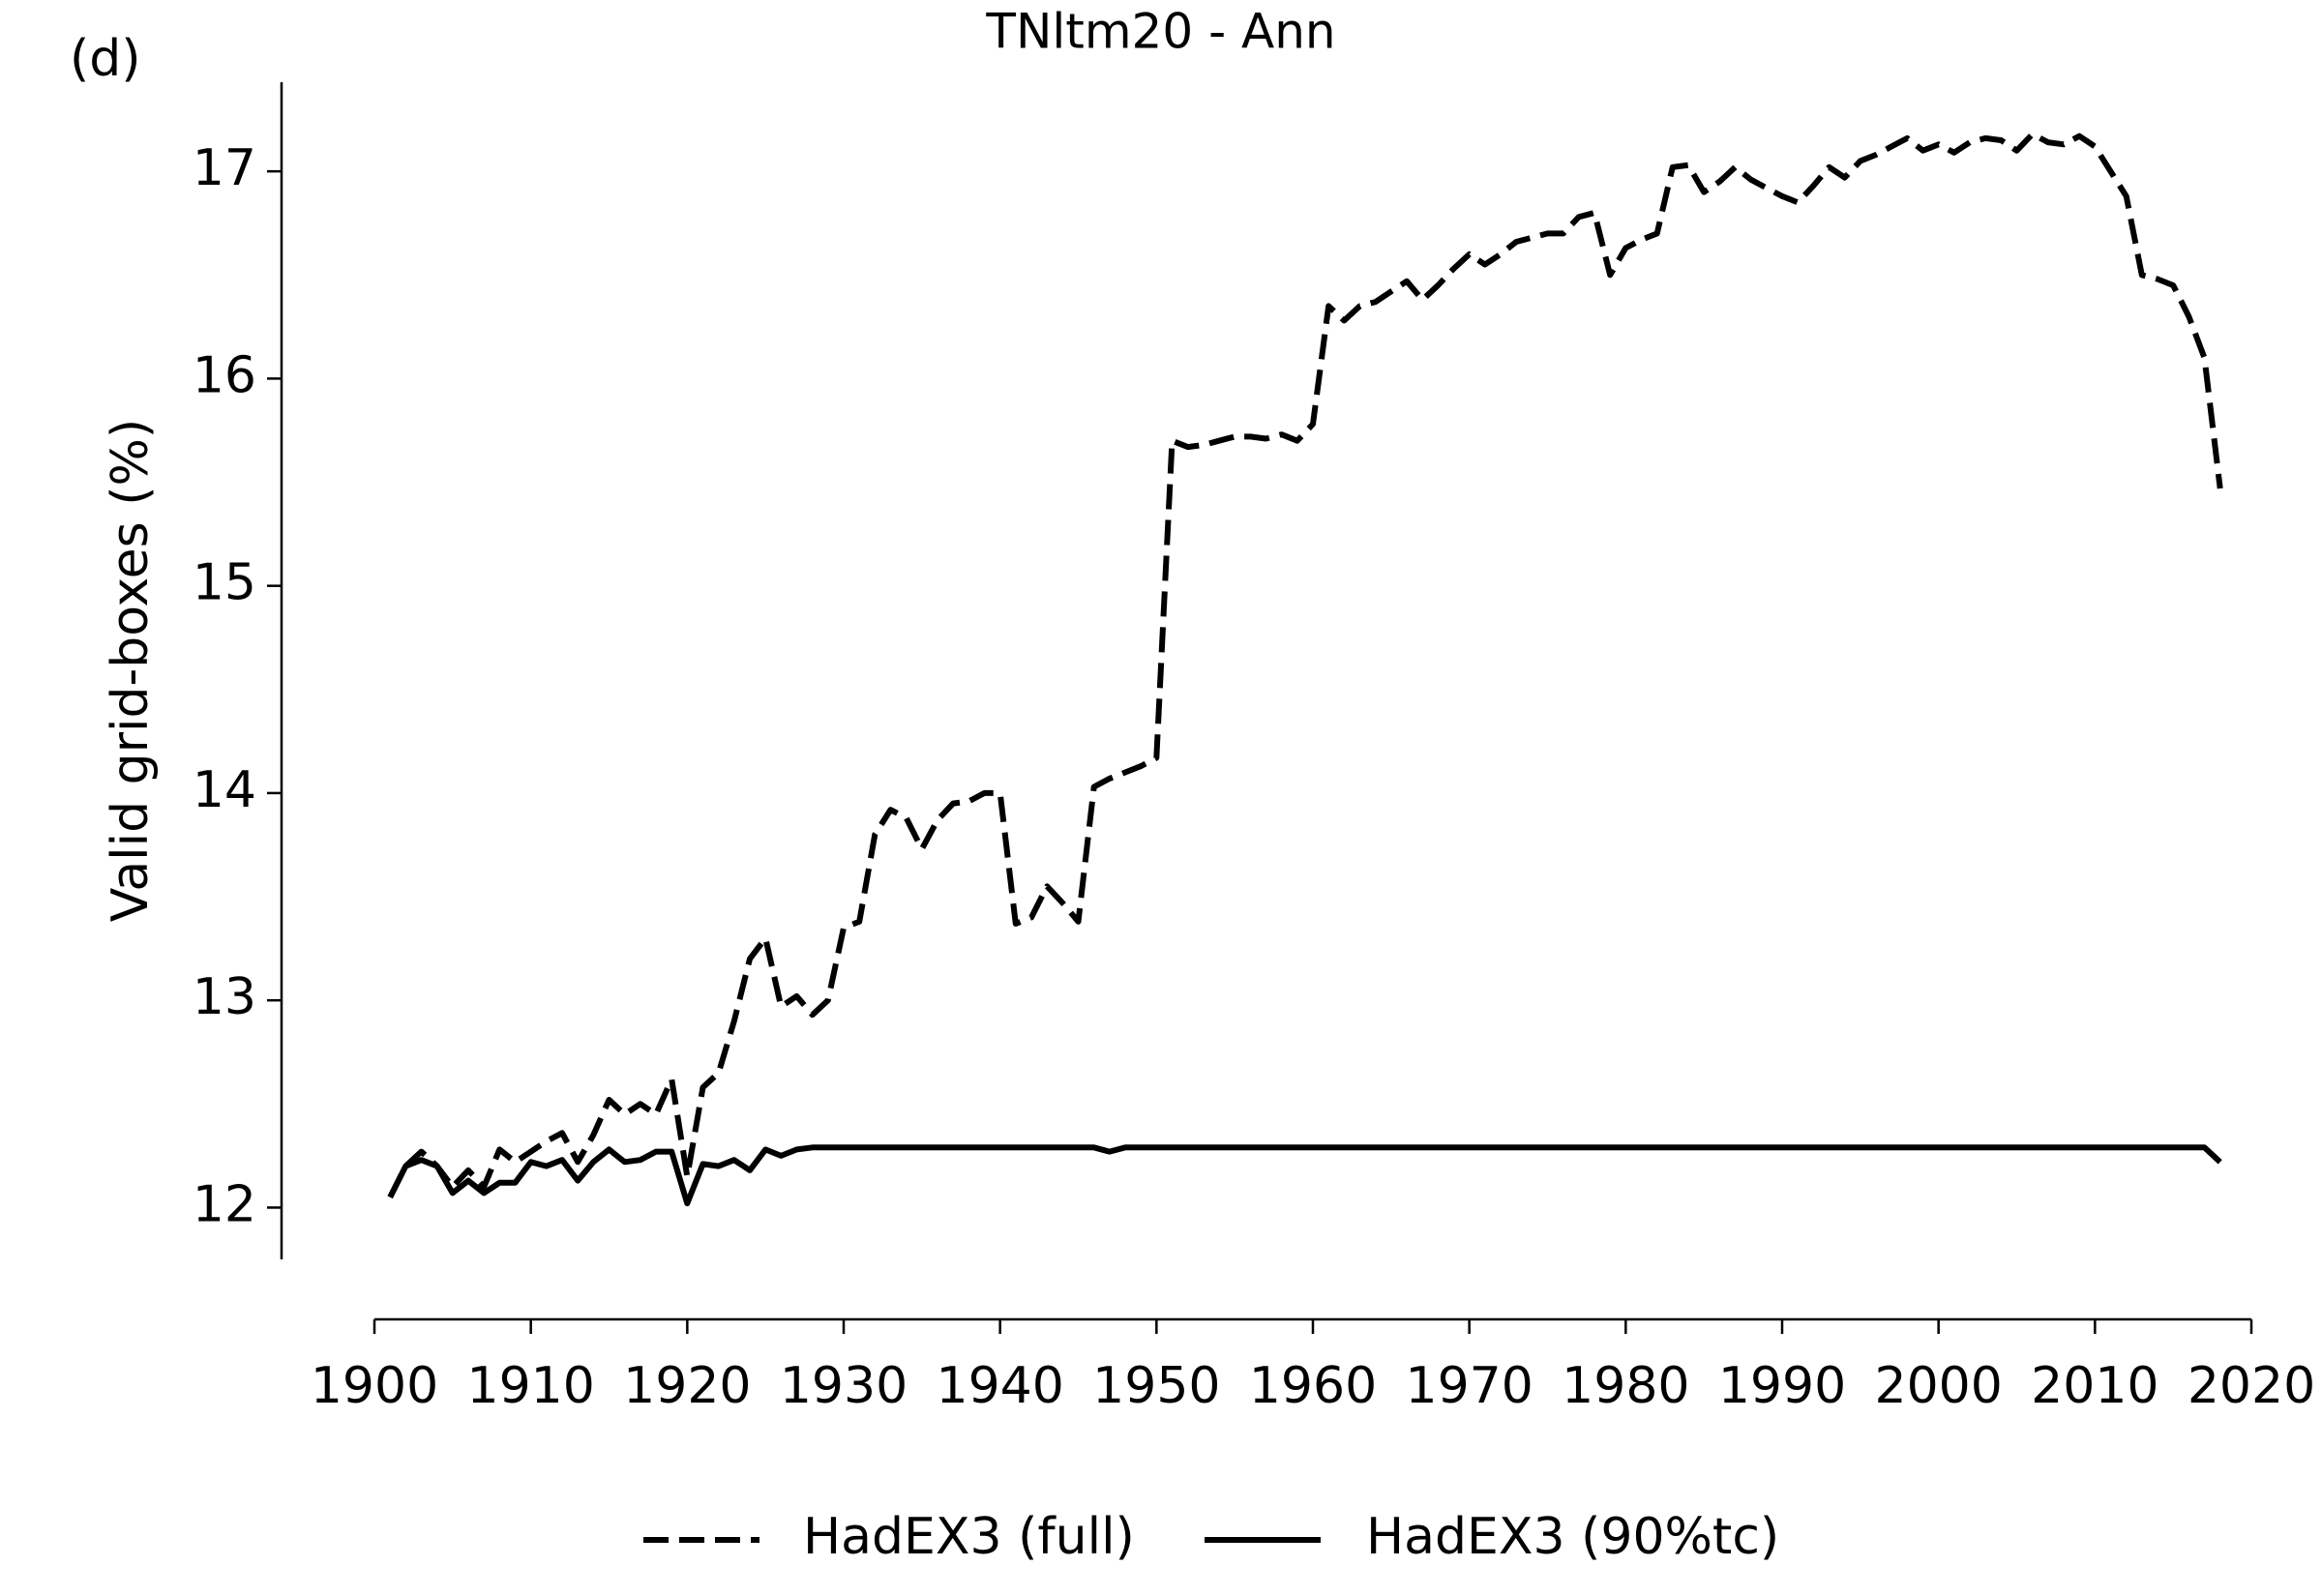  What do you see at coordinates (374, 1386) in the screenshot?
I see `x-tick-label: 1900` at bounding box center [374, 1386].